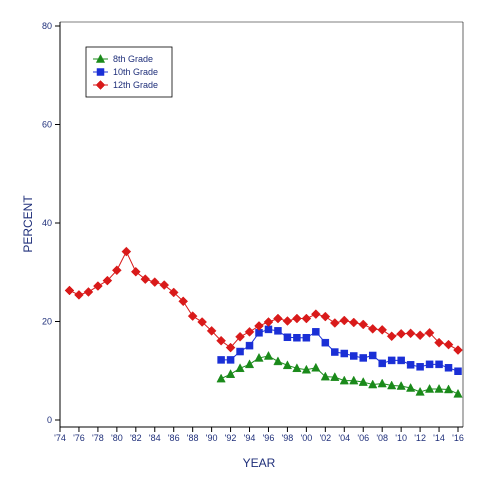 The image size is (489, 488). I want to click on series-8th-grade, so click(339, 374).